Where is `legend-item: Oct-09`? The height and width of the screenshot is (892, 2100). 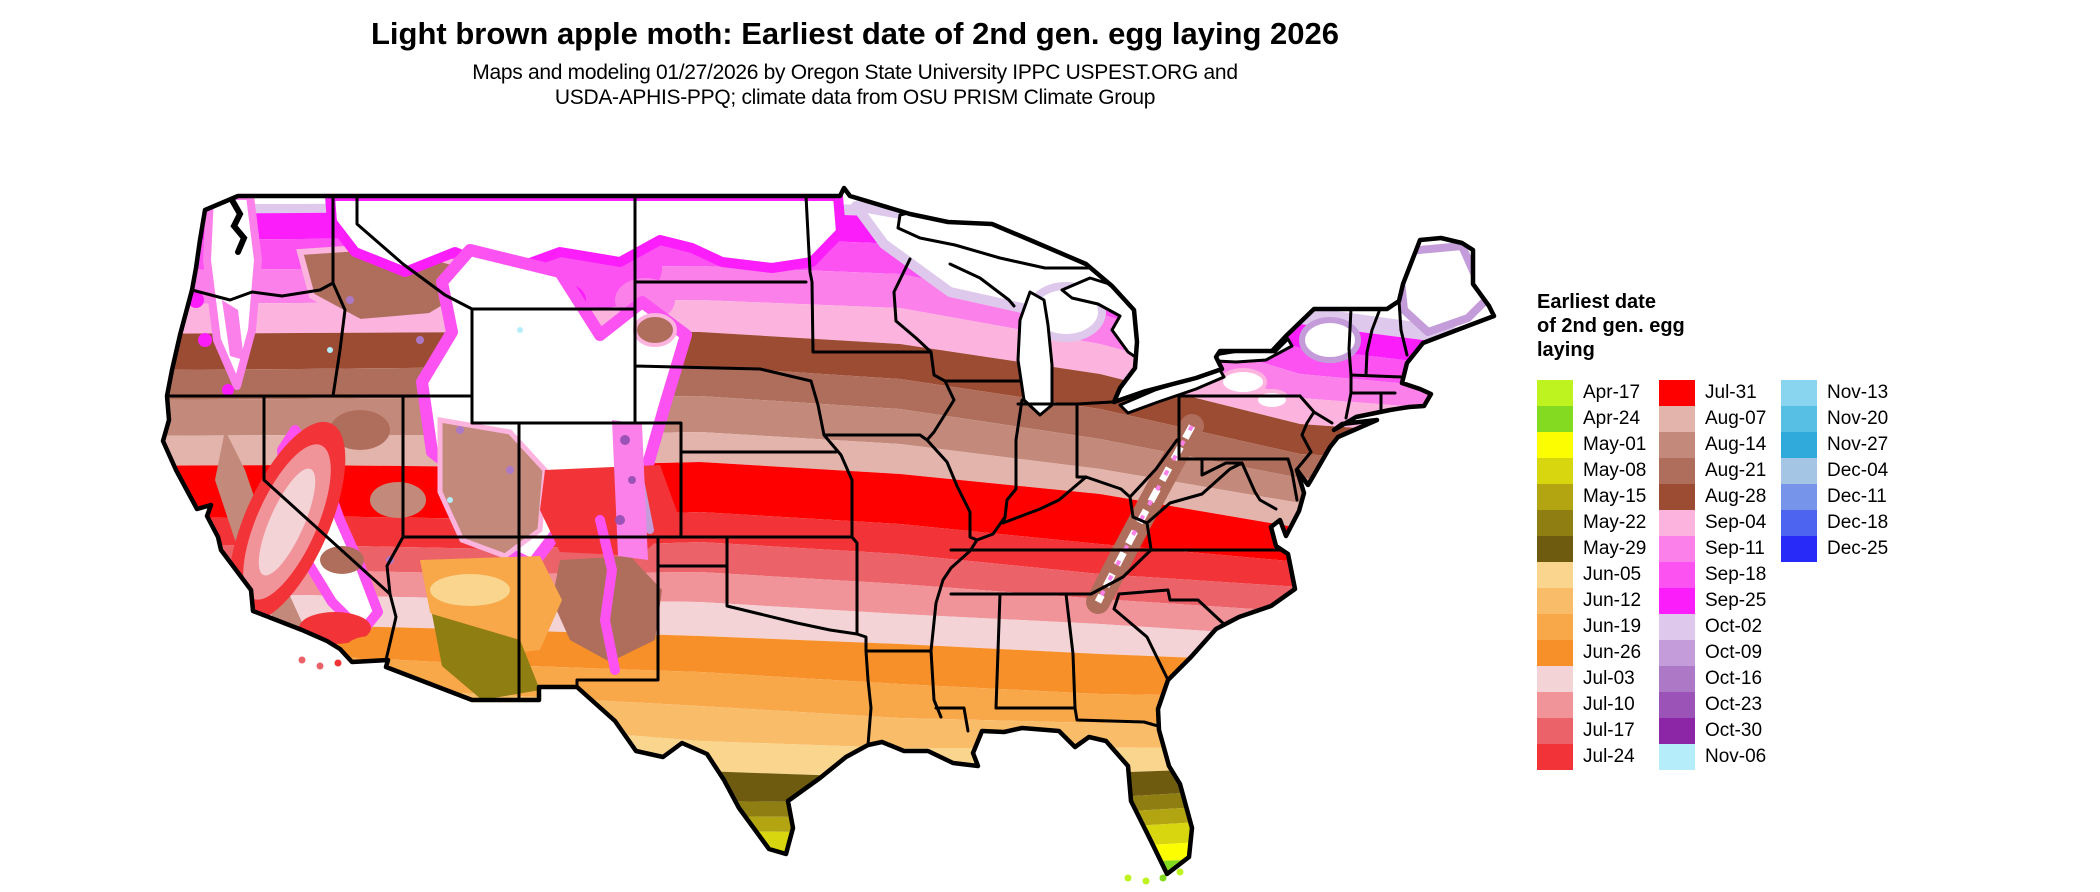 legend-item: Oct-09 is located at coordinates (1720, 653).